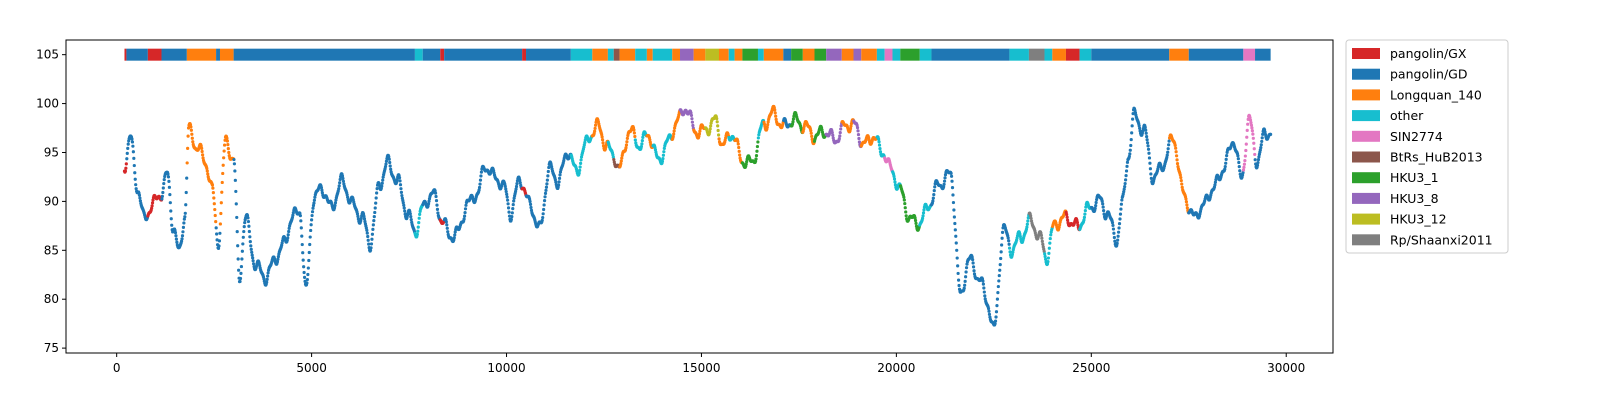 The width and height of the screenshot is (1600, 400). Describe the element at coordinates (1436, 94) in the screenshot. I see `legend-label: Longquan_140` at that location.